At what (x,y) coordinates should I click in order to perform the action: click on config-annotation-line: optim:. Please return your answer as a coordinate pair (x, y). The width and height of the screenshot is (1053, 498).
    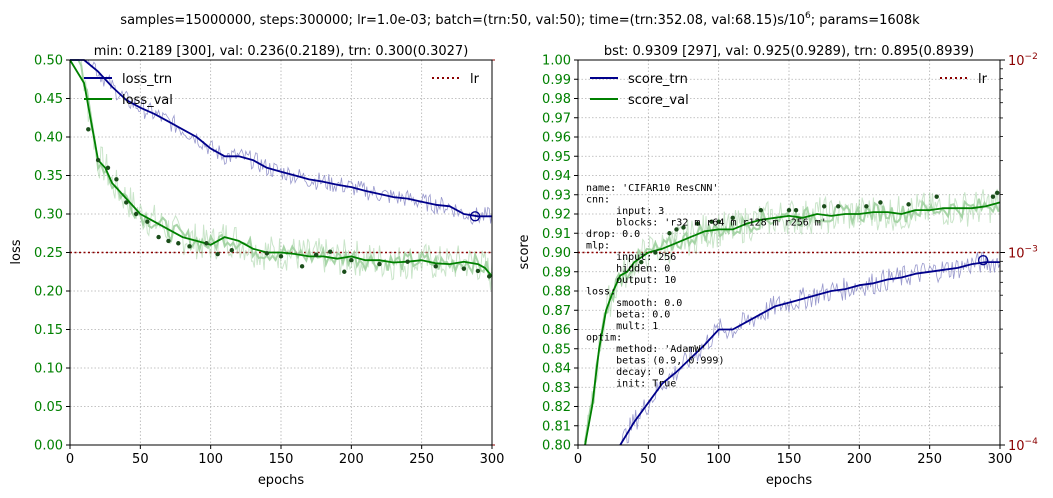
    Looking at the image, I should click on (604, 338).